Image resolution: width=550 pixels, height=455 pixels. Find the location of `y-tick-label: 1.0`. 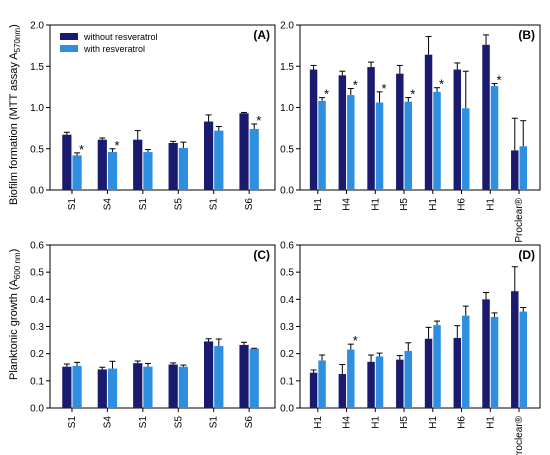

y-tick-label: 1.0 is located at coordinates (37, 108).